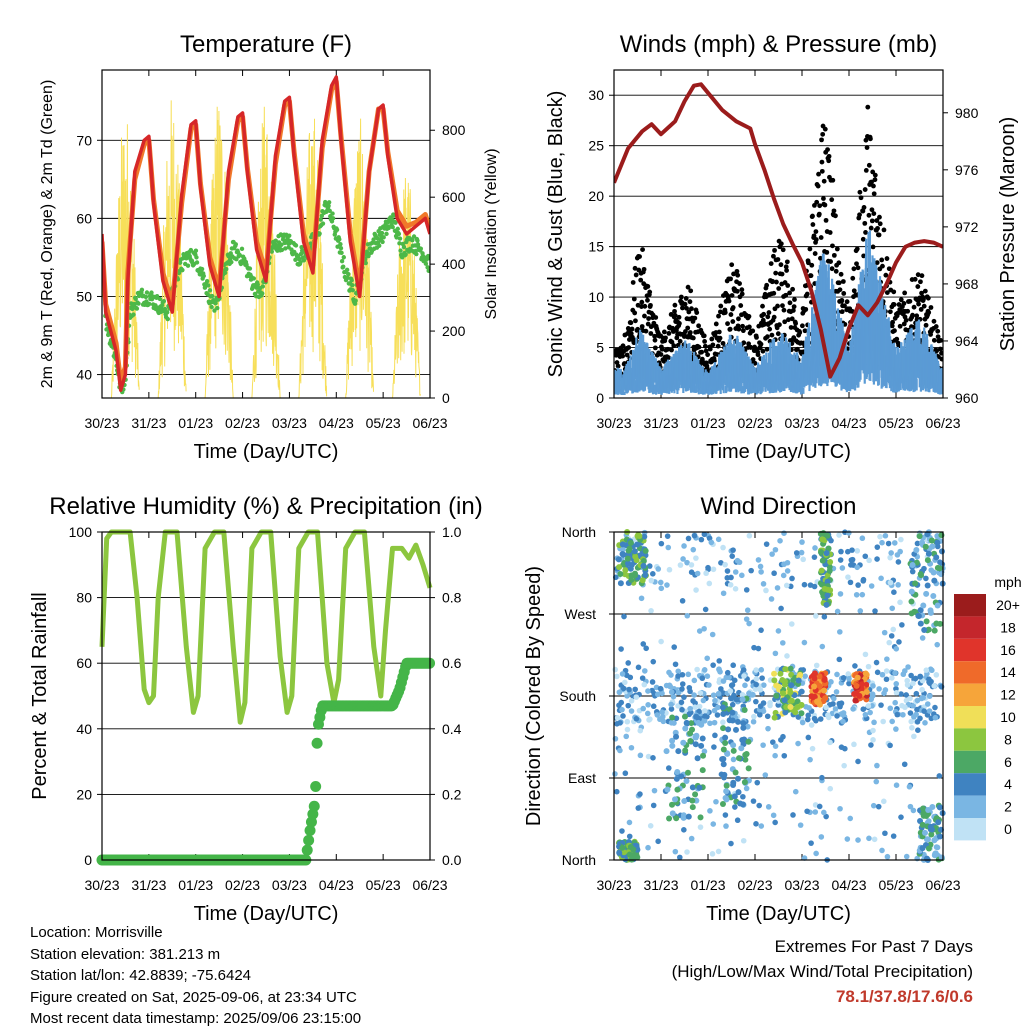 This screenshot has height=1030, width=1024. What do you see at coordinates (125, 954) in the screenshot?
I see `station-elevation: Station elevation: 381.213 m` at bounding box center [125, 954].